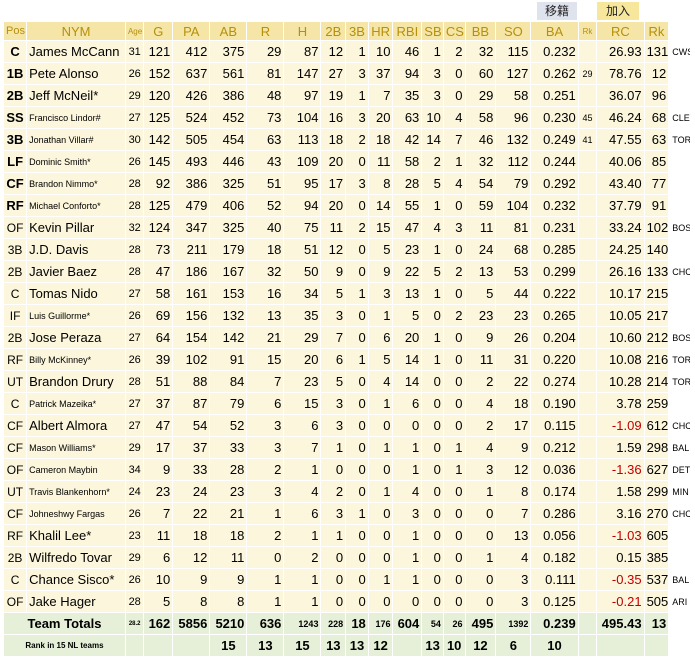 The height and width of the screenshot is (657, 695). I want to click on cell-r: 2, so click(265, 535).